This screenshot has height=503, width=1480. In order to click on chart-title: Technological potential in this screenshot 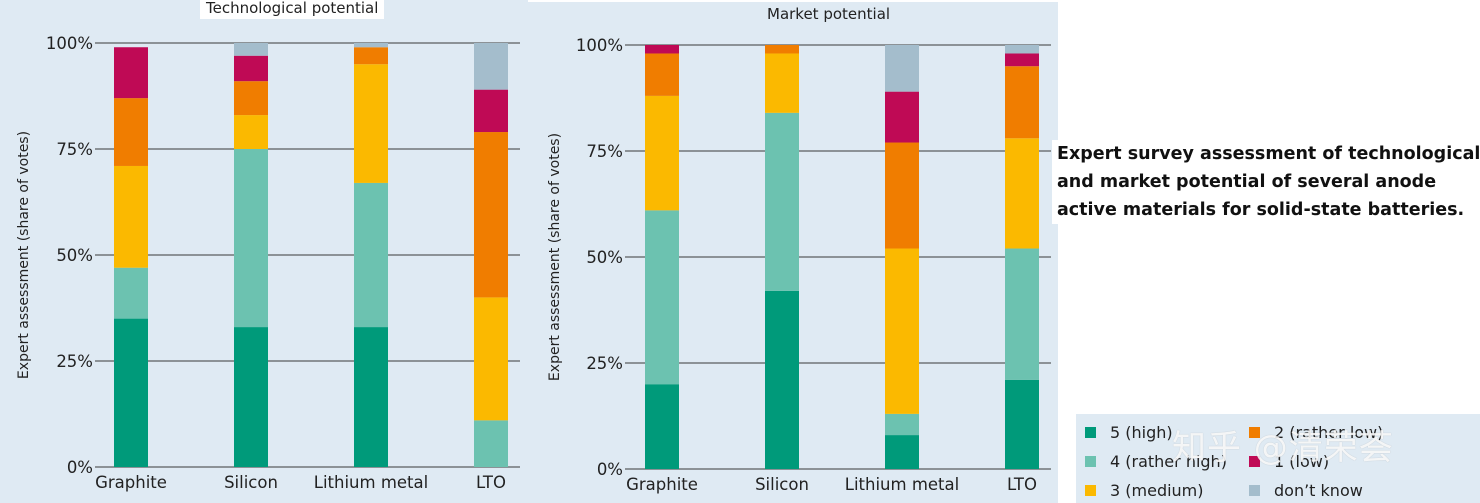, I will do `click(292, 9)`.